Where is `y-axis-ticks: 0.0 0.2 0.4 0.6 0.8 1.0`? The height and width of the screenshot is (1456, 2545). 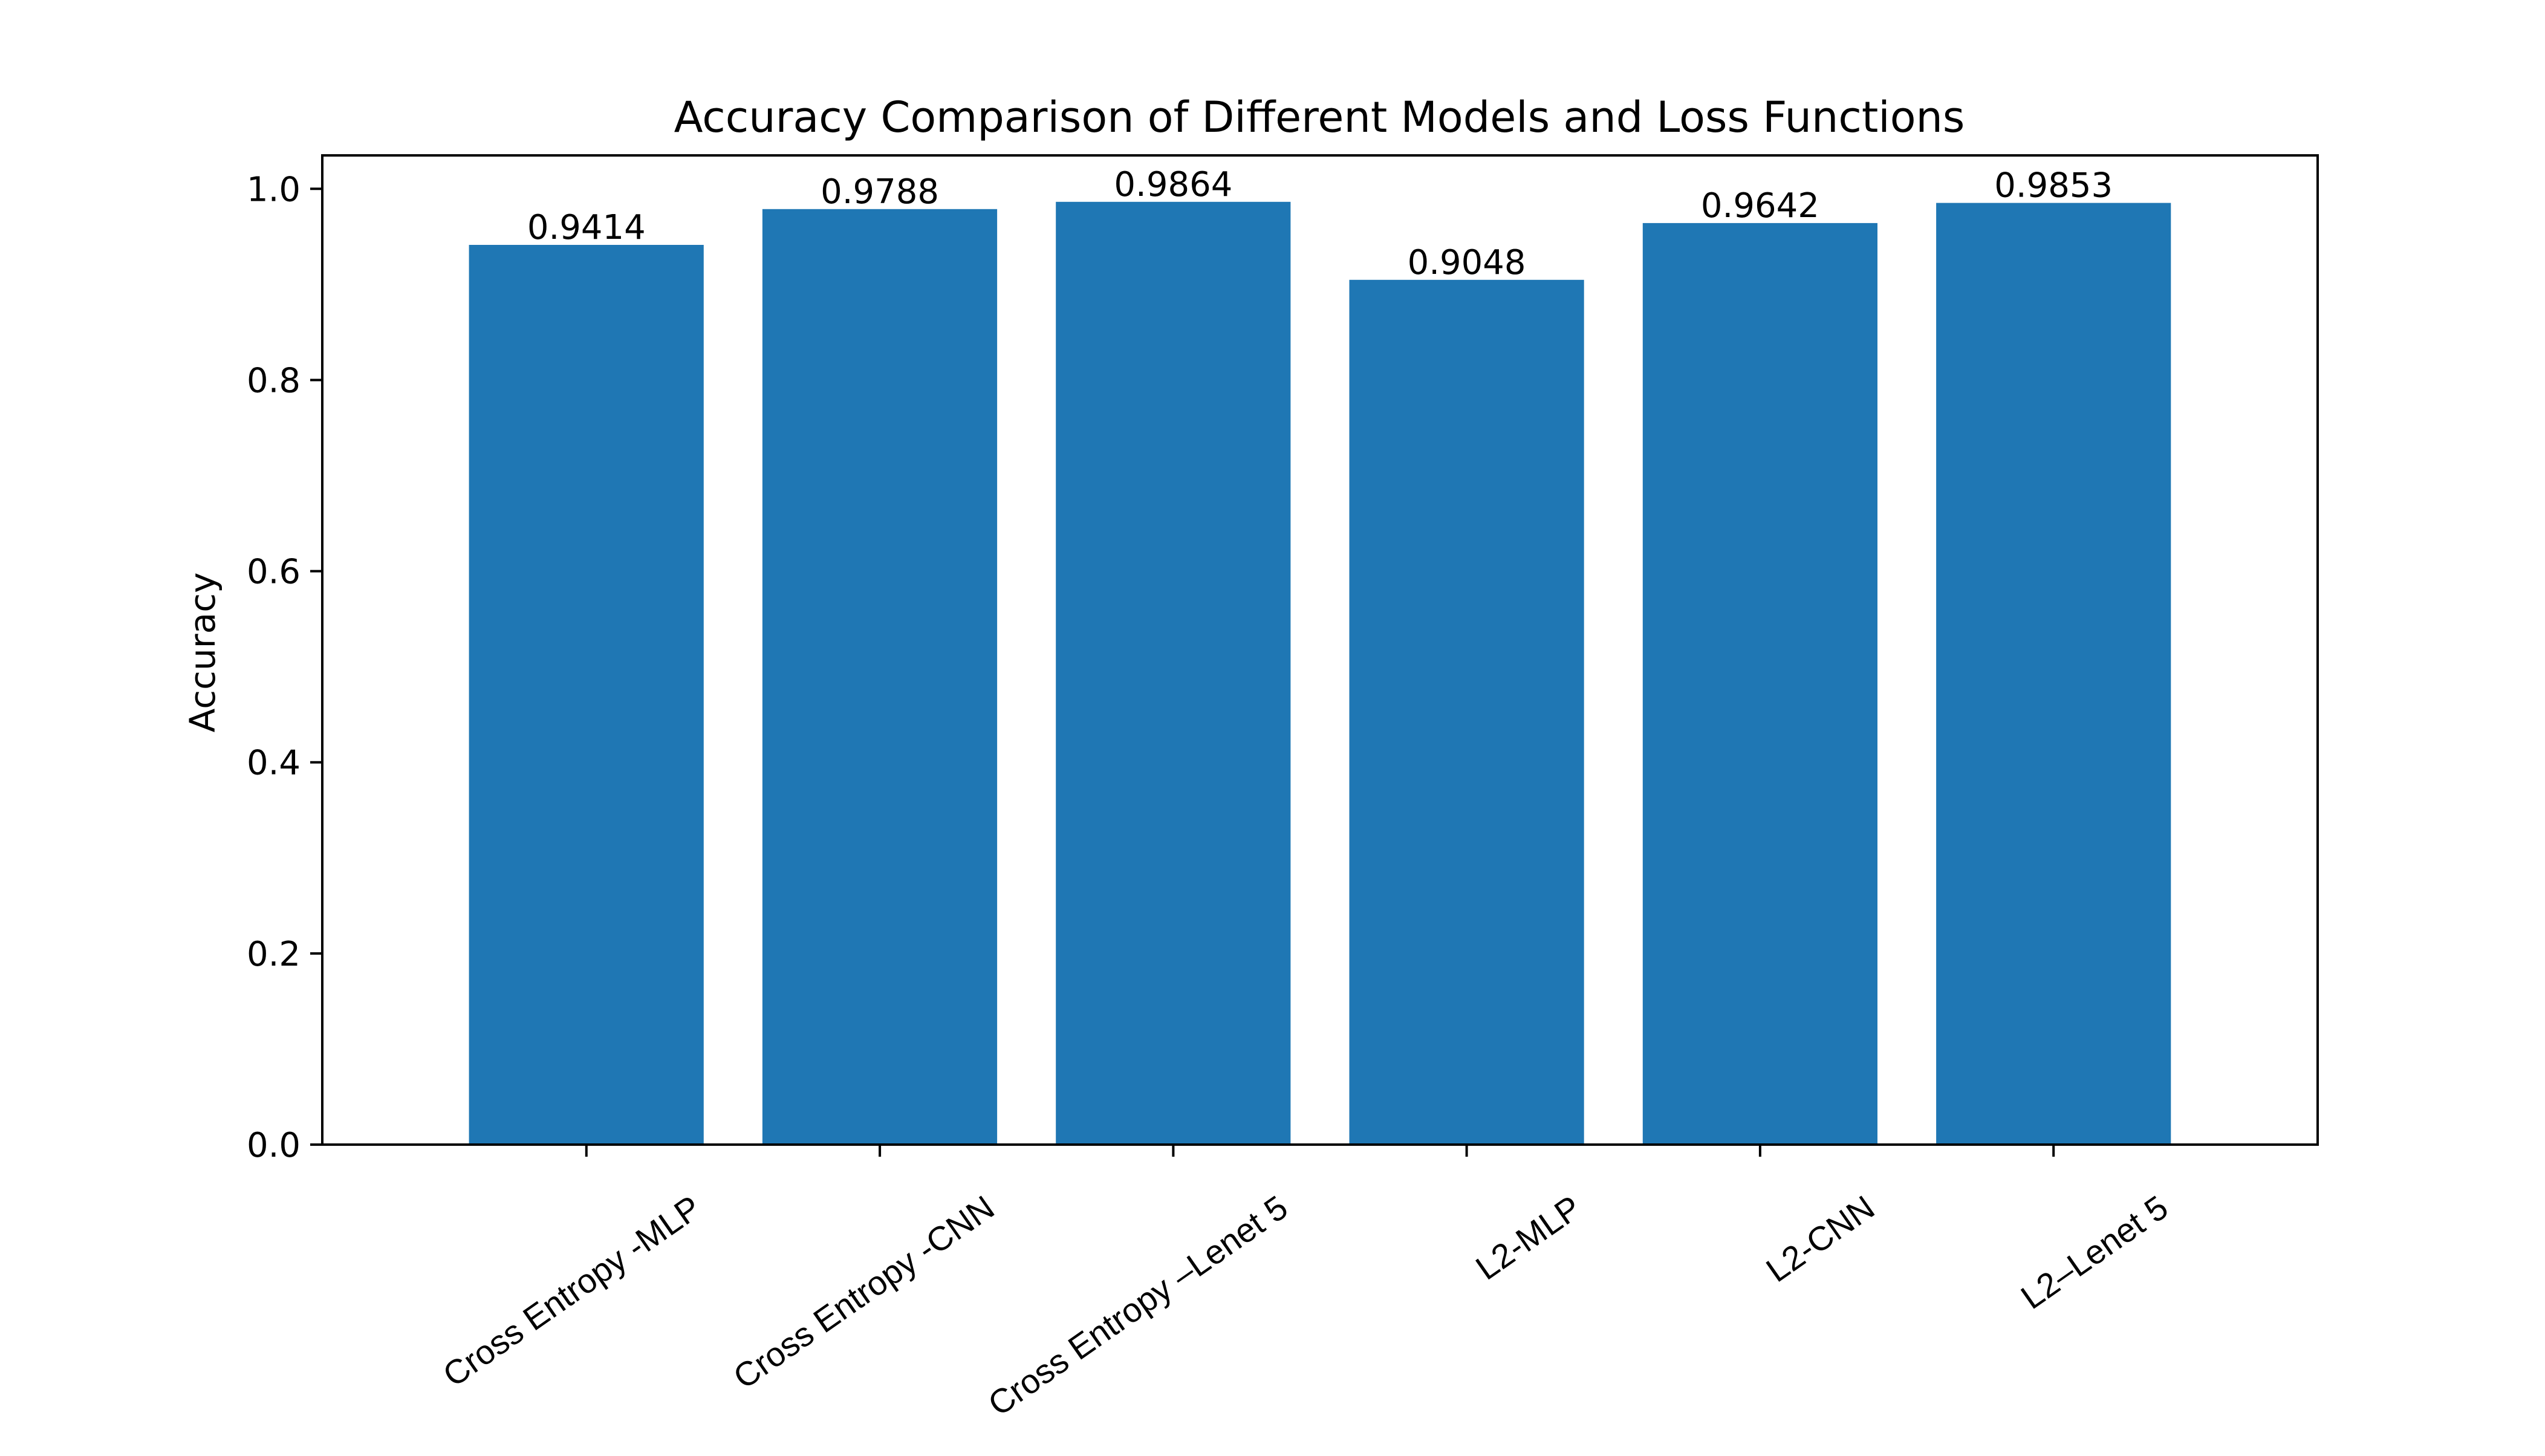
y-axis-ticks: 0.0 0.2 0.4 0.6 0.8 1.0 is located at coordinates (284, 667).